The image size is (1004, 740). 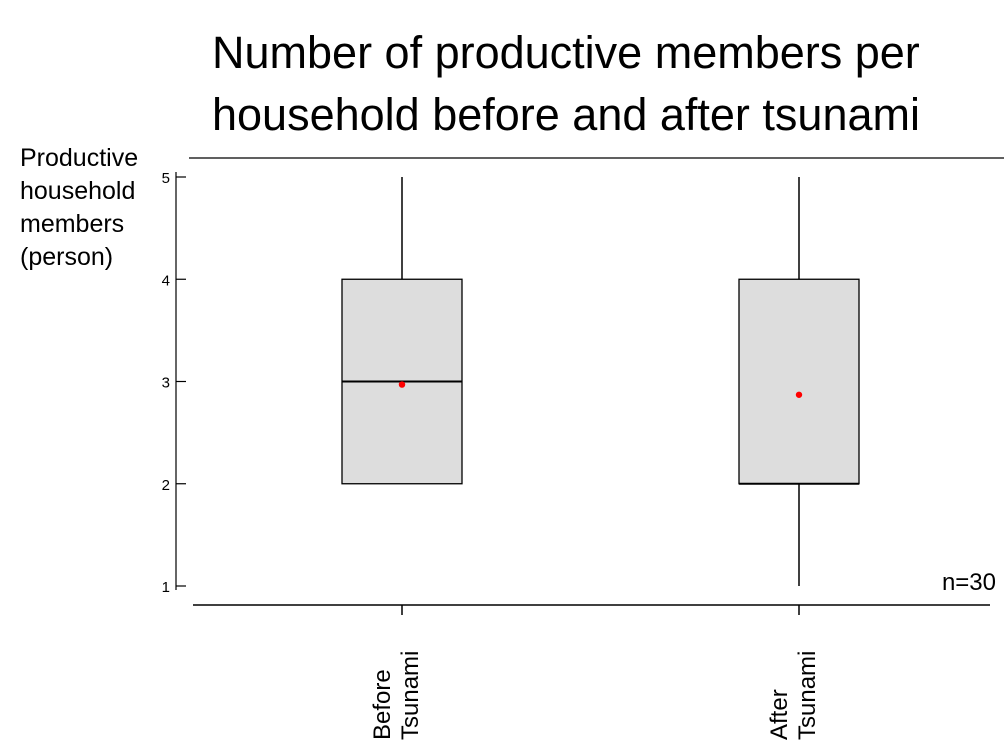 What do you see at coordinates (166, 178) in the screenshot?
I see `y-tick-label: 5` at bounding box center [166, 178].